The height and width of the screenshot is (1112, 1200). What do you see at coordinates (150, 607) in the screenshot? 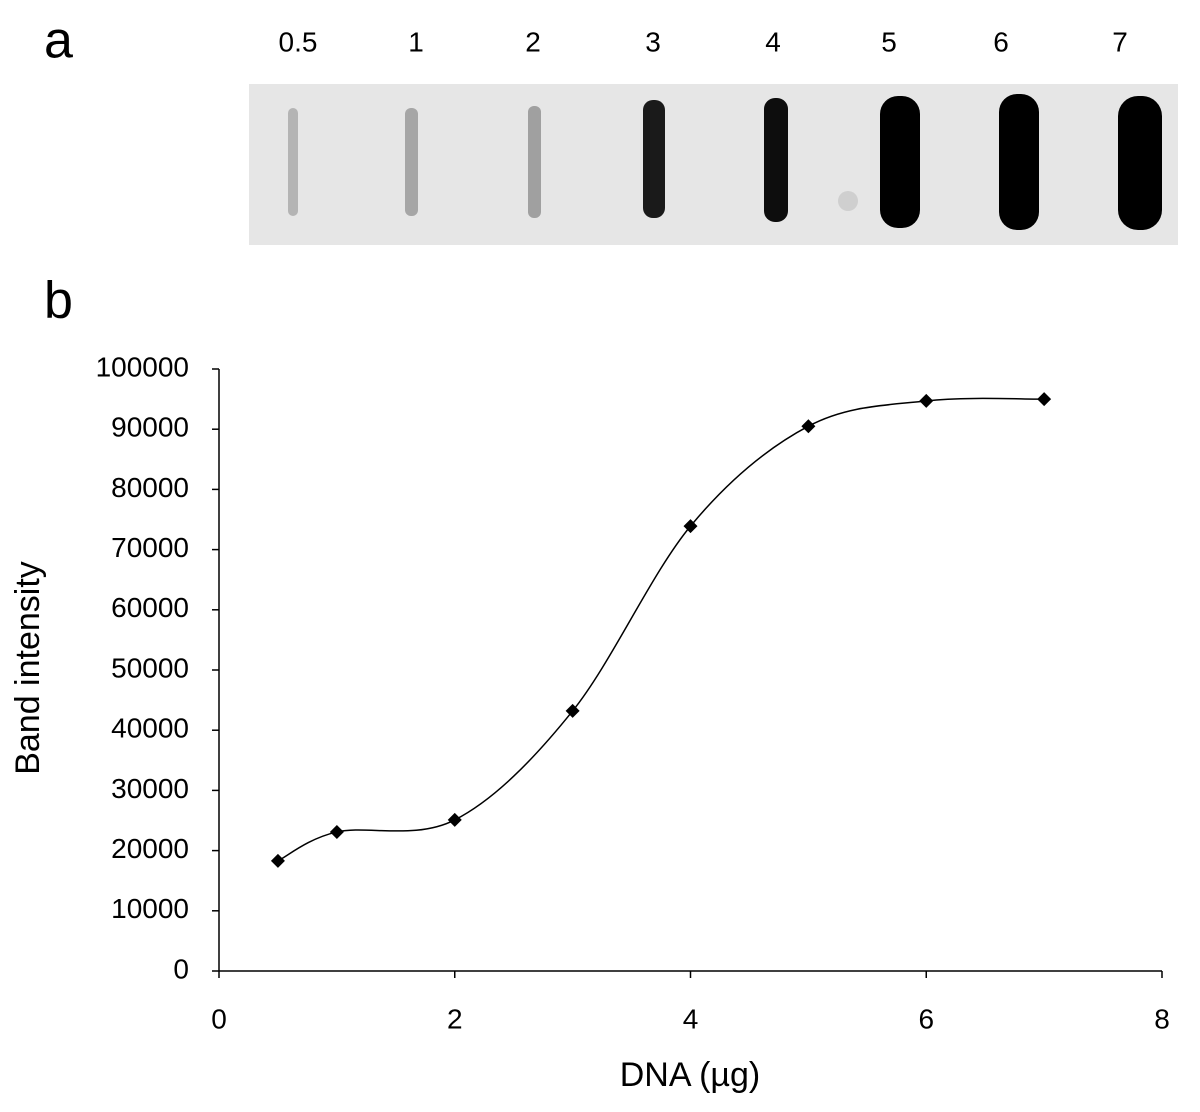
I see `y-tick-label: 60000` at bounding box center [150, 607].